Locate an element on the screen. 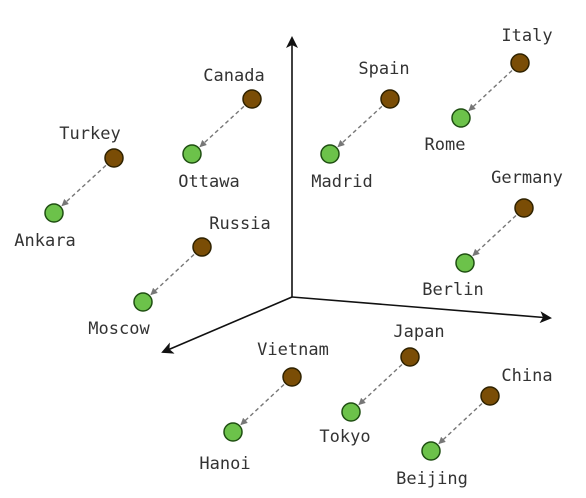 The image size is (586, 498). pair-turkey: Turkey Ankara is located at coordinates (69, 187).